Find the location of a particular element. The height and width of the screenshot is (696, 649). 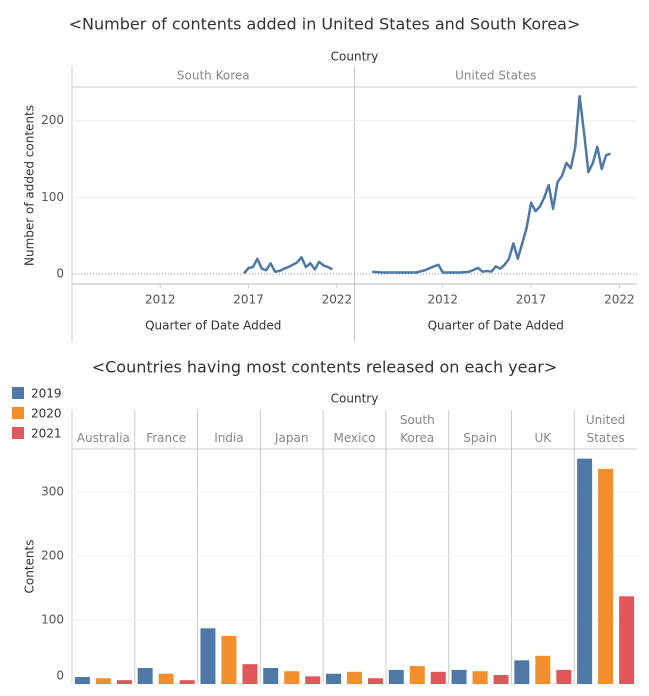

facet-header: UK is located at coordinates (543, 438).